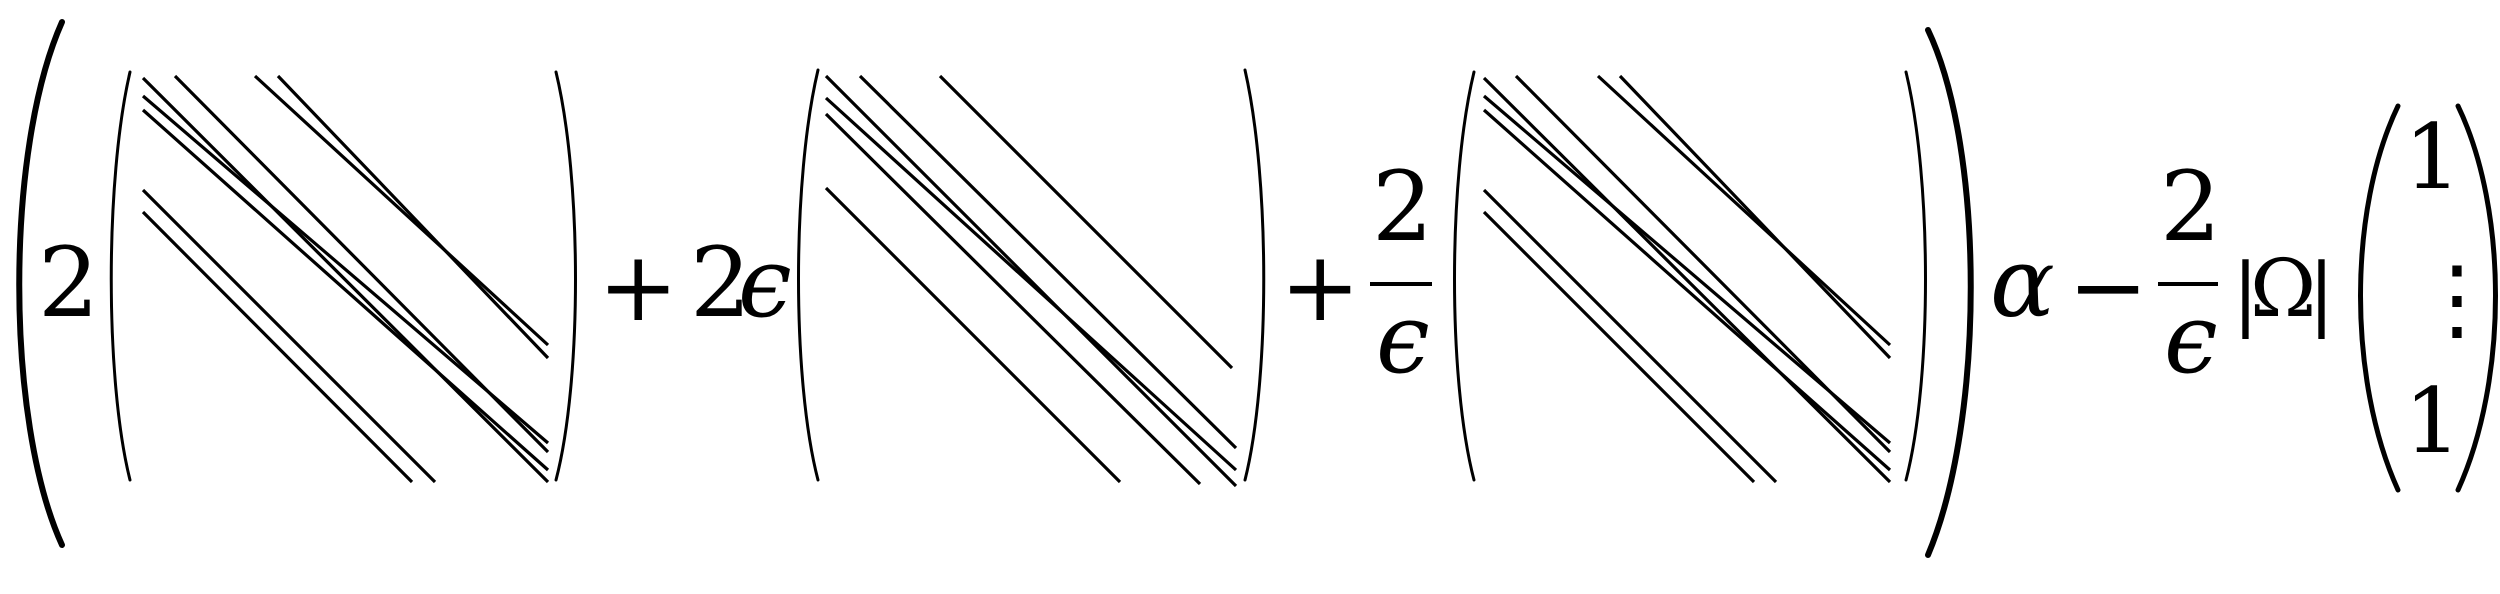 The image size is (2500, 594). What do you see at coordinates (2283, 288) in the screenshot?
I see `omega-symbol: Ω` at bounding box center [2283, 288].